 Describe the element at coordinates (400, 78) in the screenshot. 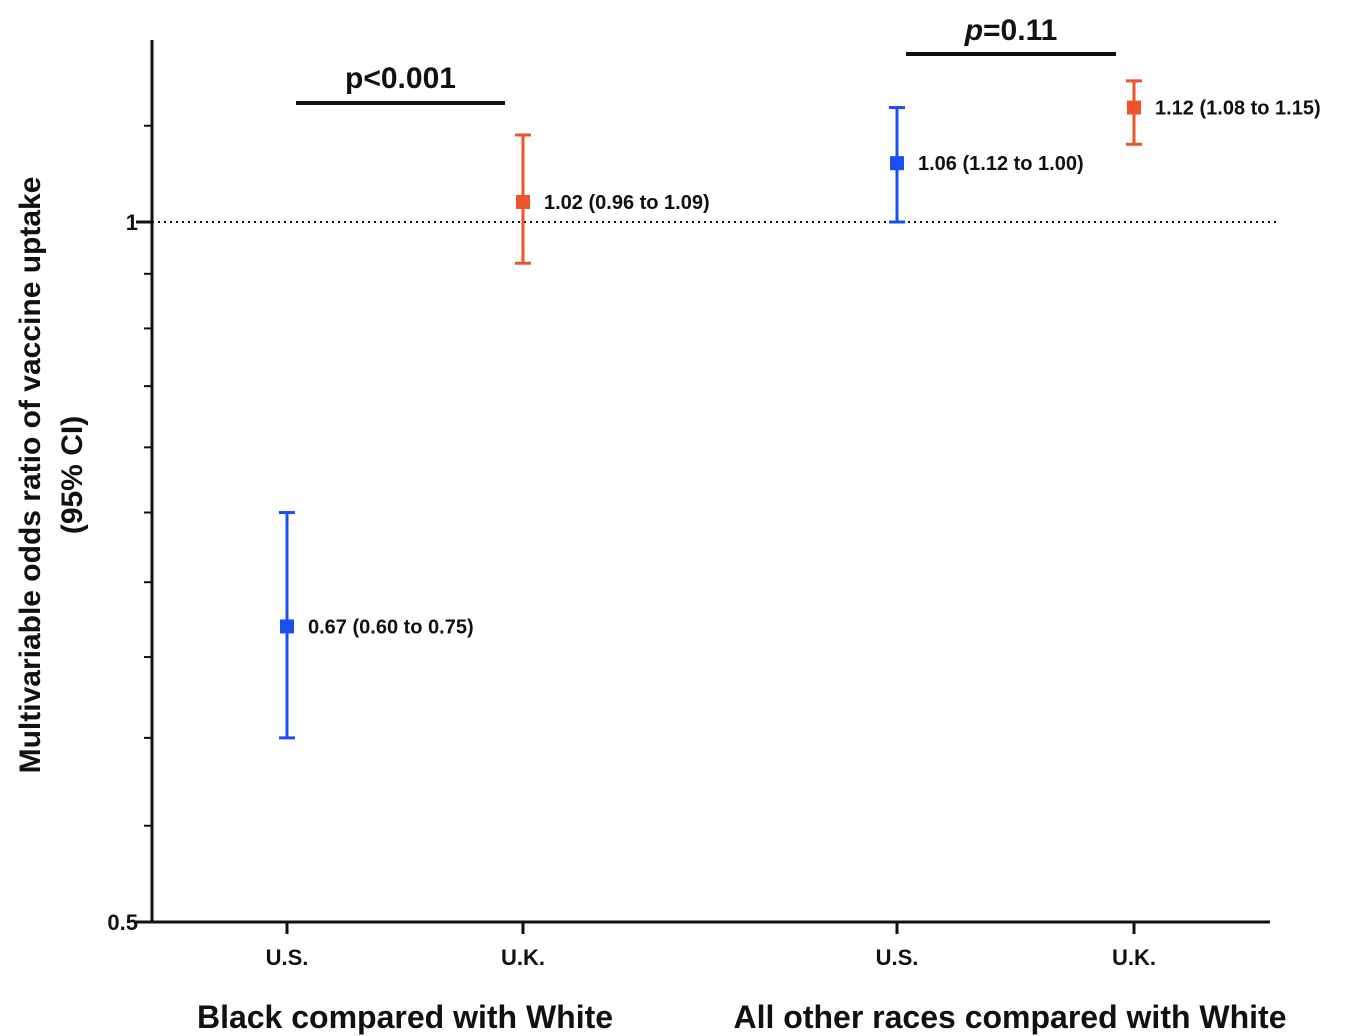

I see `pvalue-label: p<0.001` at that location.